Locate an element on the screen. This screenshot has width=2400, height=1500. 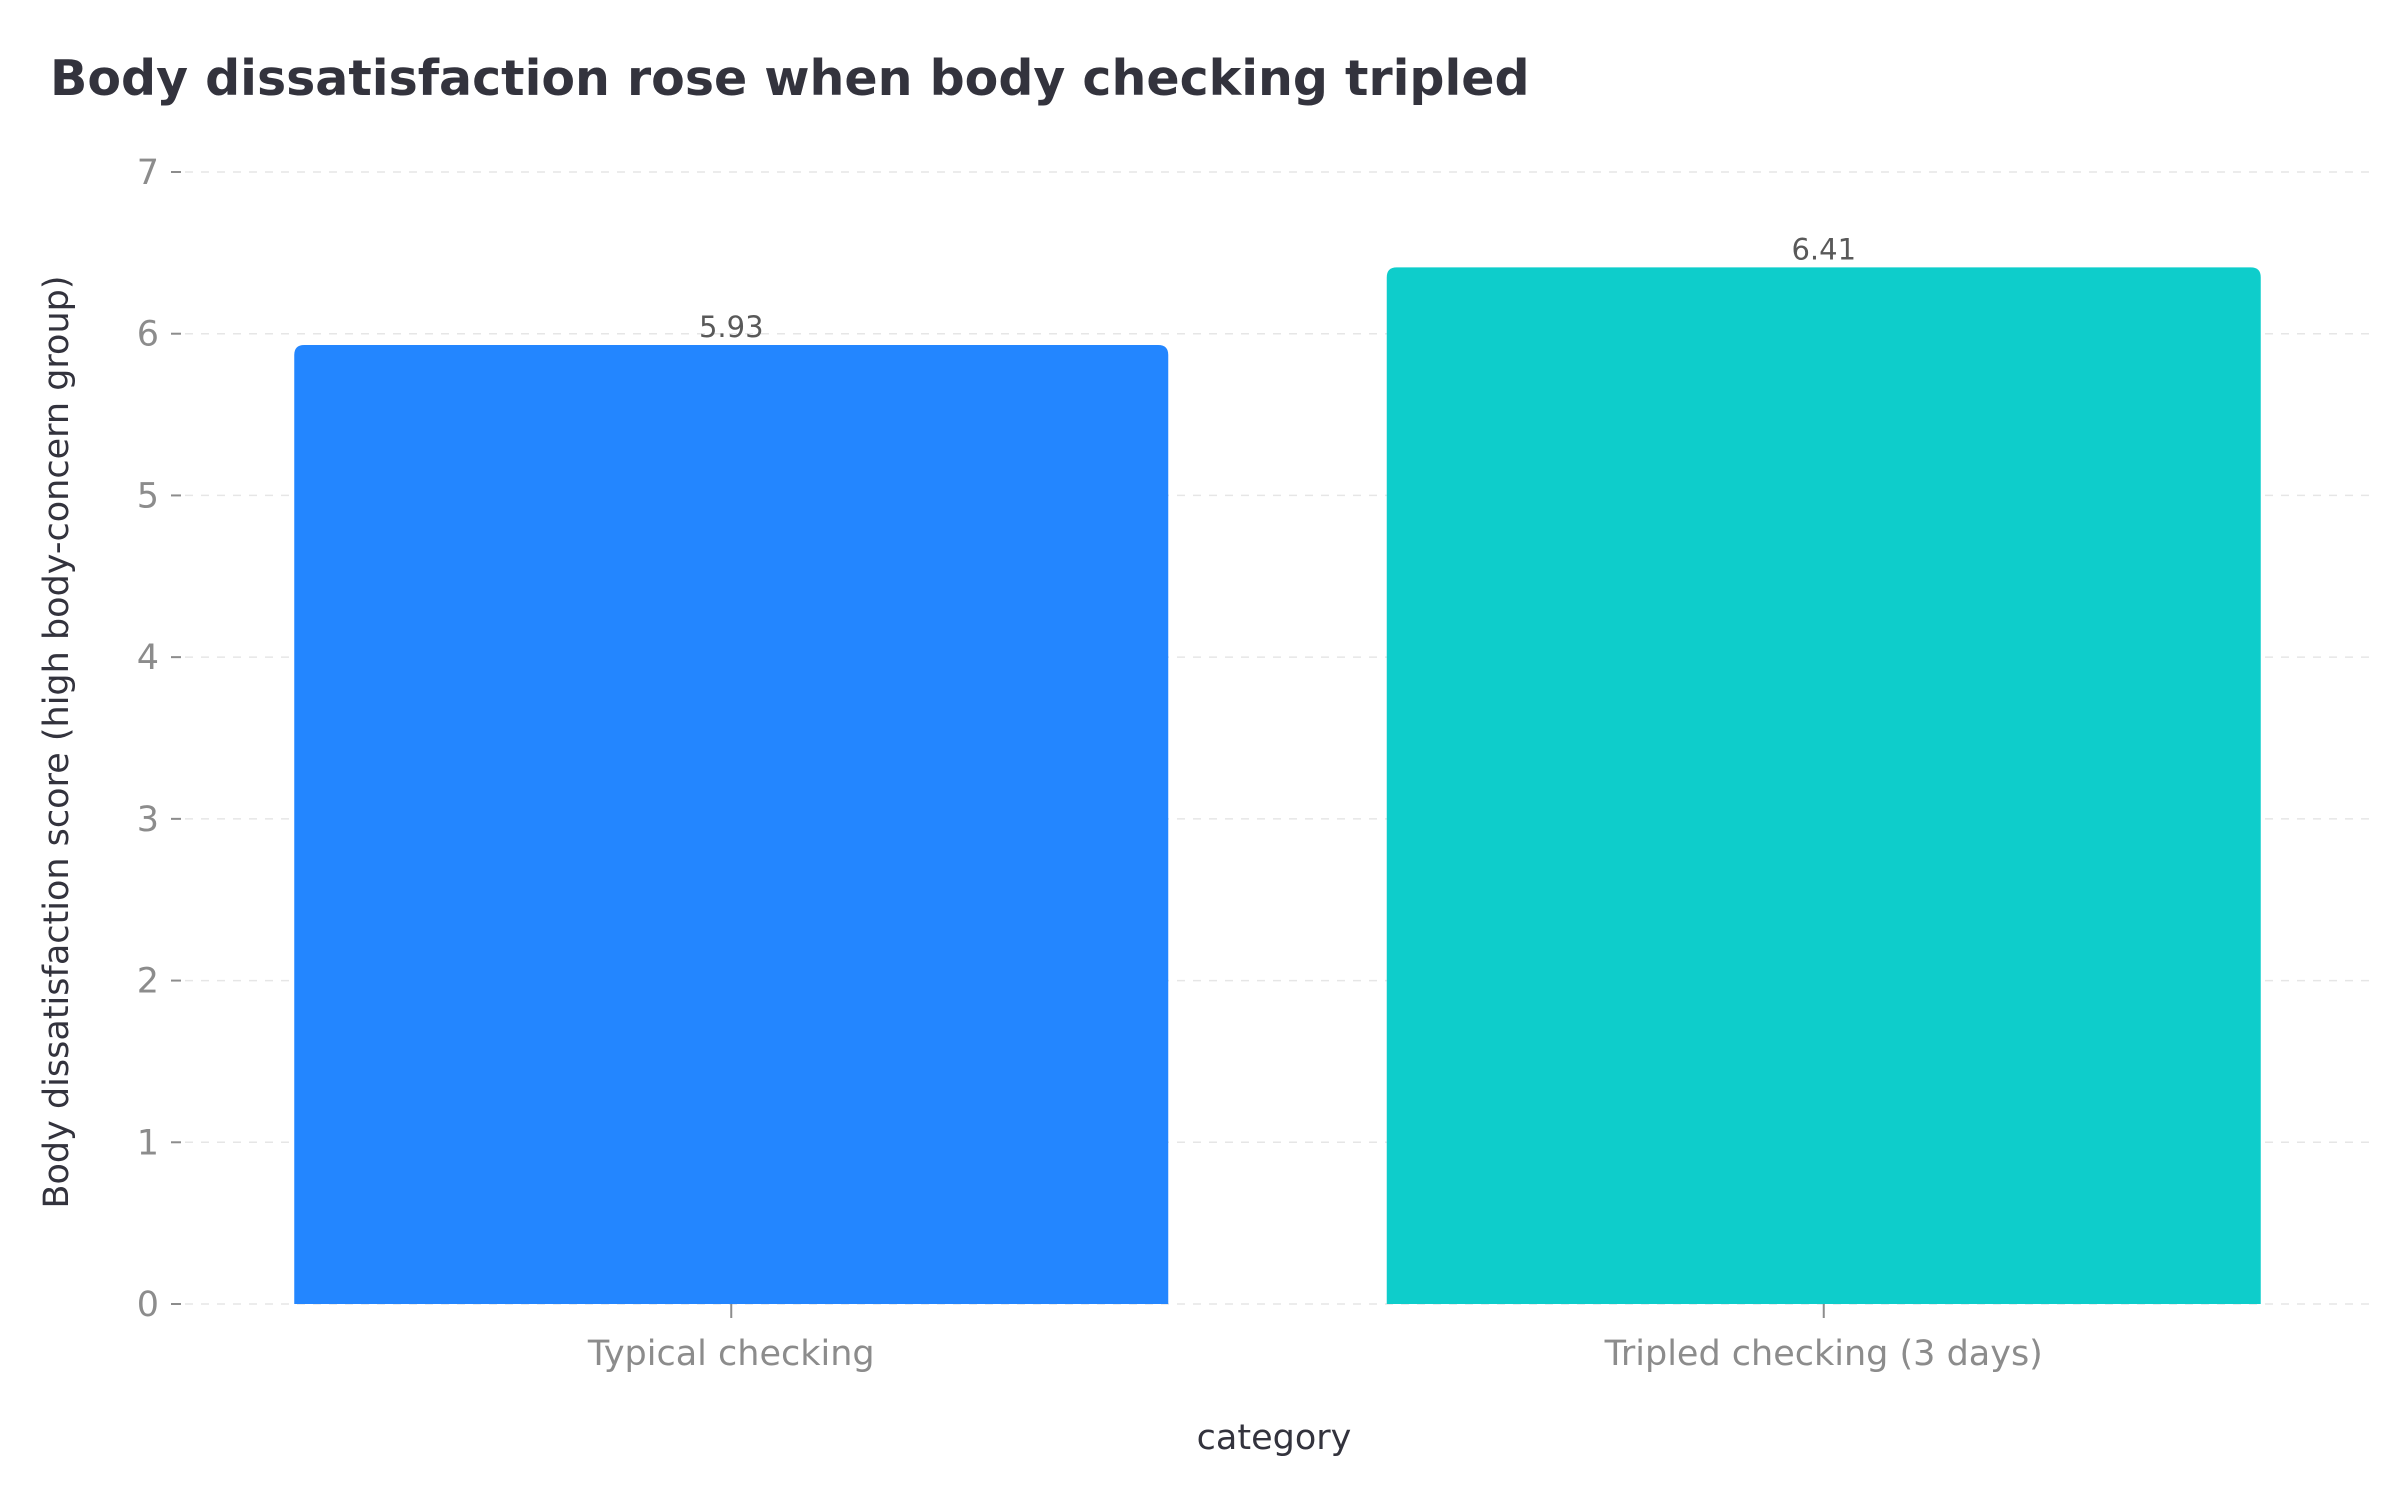
y-tick-label: 3 is located at coordinates (148, 820).